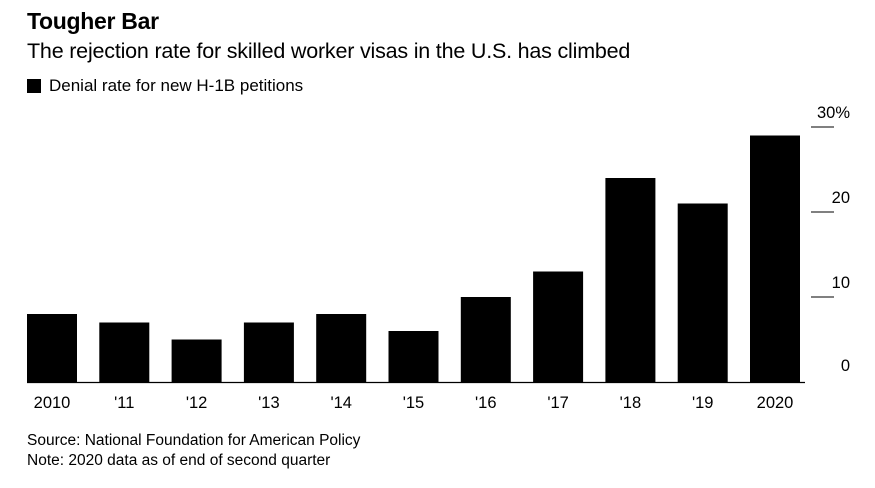 This screenshot has width=875, height=488. What do you see at coordinates (176, 85) in the screenshot?
I see `legend-label: Denial rate for new H-1B petitions` at bounding box center [176, 85].